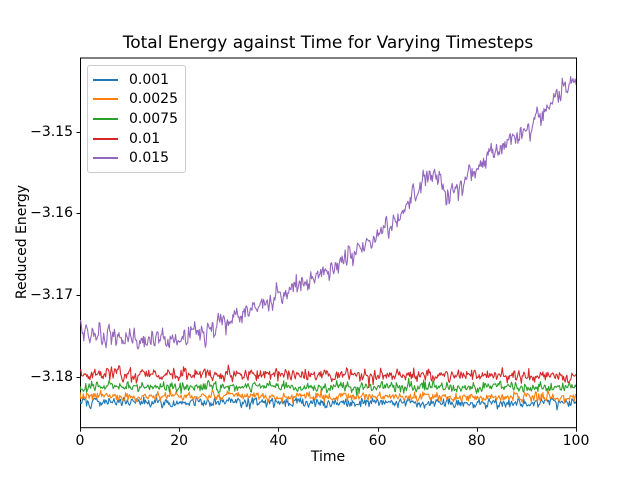 The image size is (640, 480). What do you see at coordinates (179, 441) in the screenshot?
I see `x-tick-label: 20` at bounding box center [179, 441].